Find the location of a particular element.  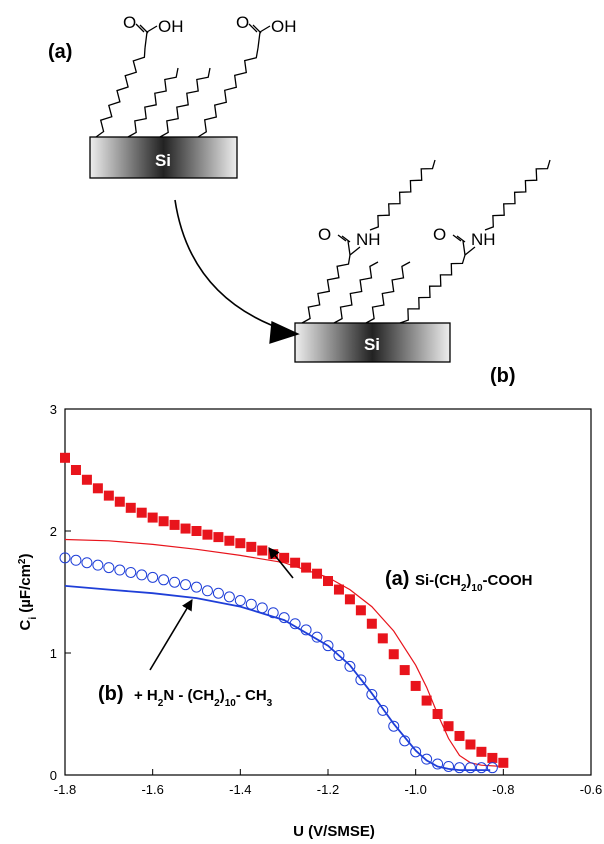

annotation-text: Si-(CH2)10-COOH is located at coordinates (474, 583).